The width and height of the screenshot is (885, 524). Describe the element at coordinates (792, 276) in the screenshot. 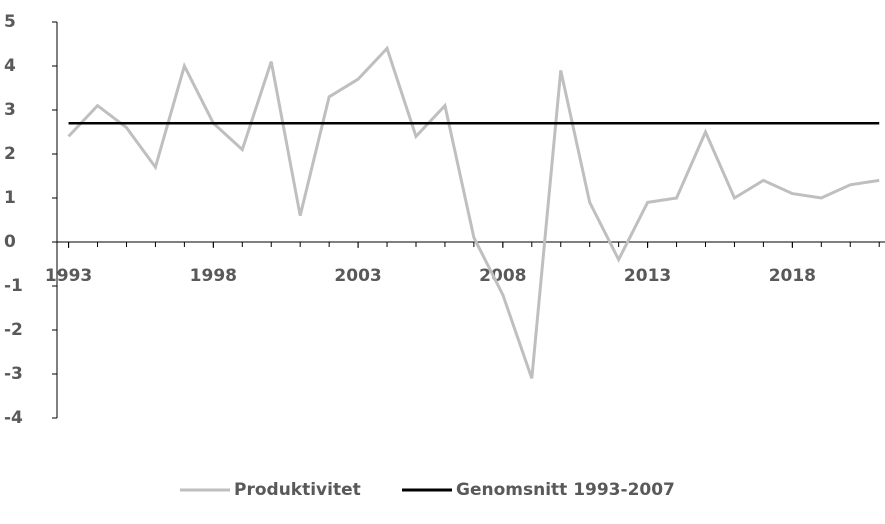

I see `x-tick-label: 2018` at that location.